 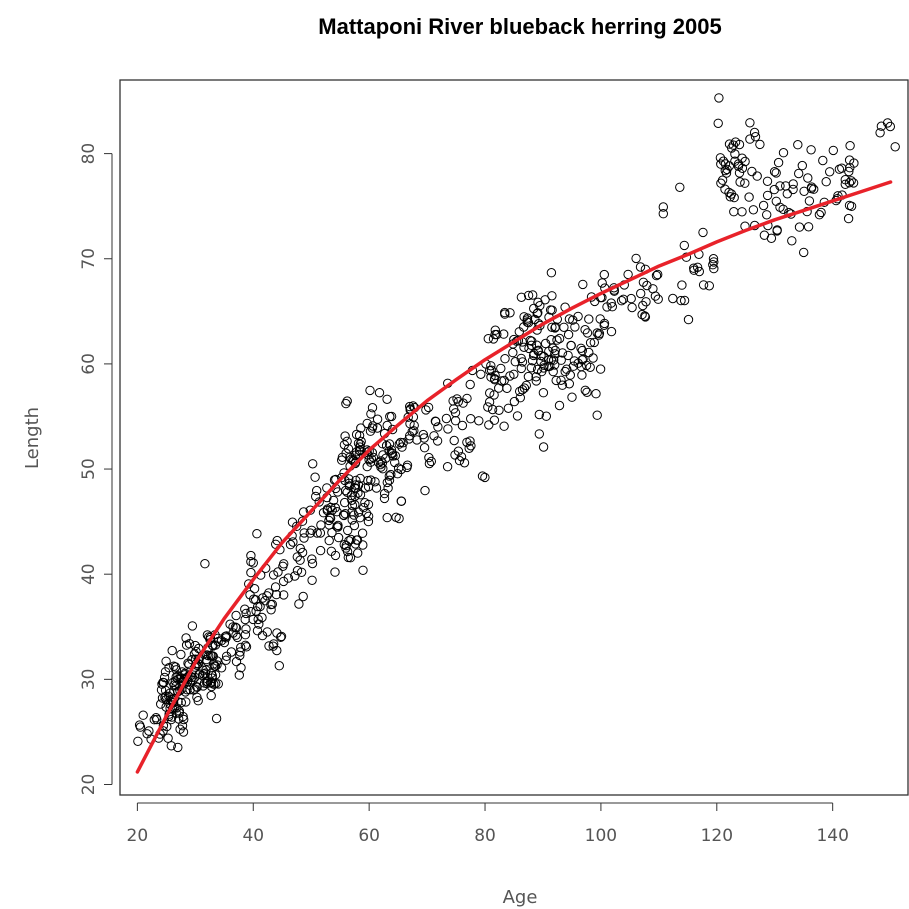 I want to click on y-axis-label: Length, so click(x=32, y=438).